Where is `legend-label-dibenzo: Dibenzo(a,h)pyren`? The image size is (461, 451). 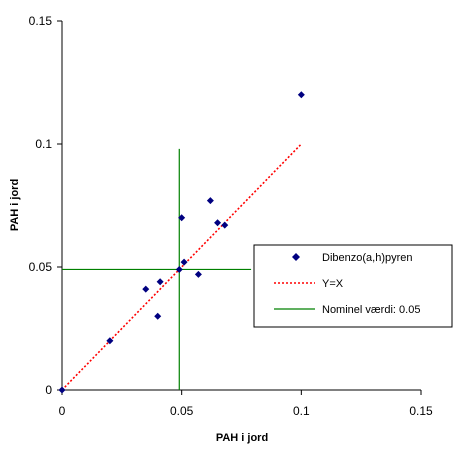
legend-label-dibenzo: Dibenzo(a,h)pyren is located at coordinates (367, 258).